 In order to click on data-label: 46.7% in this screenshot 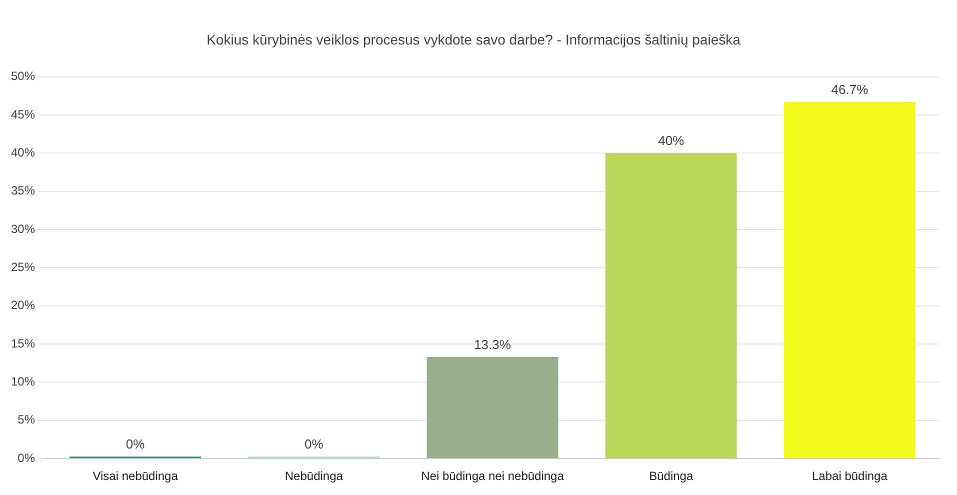, I will do `click(850, 90)`.